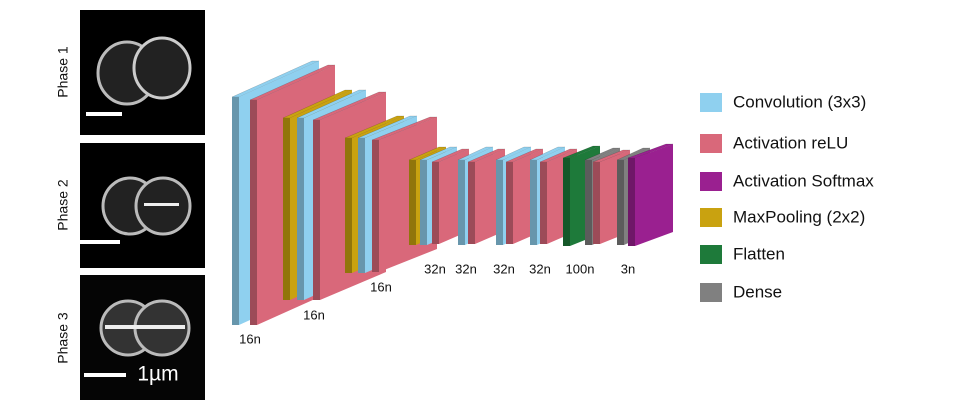 The height and width of the screenshot is (418, 960). What do you see at coordinates (803, 180) in the screenshot?
I see `legend-label: Activation Softmax` at bounding box center [803, 180].